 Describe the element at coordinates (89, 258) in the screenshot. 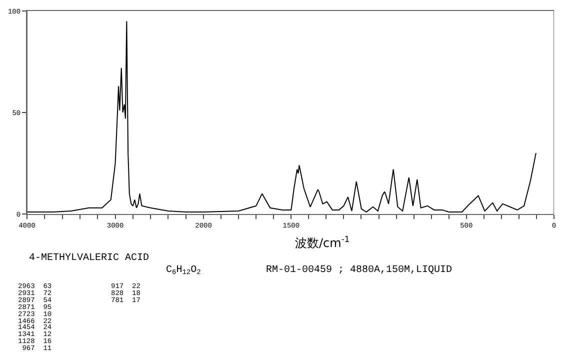

I see `text: 4-METHYLVALERIC ACID` at that location.